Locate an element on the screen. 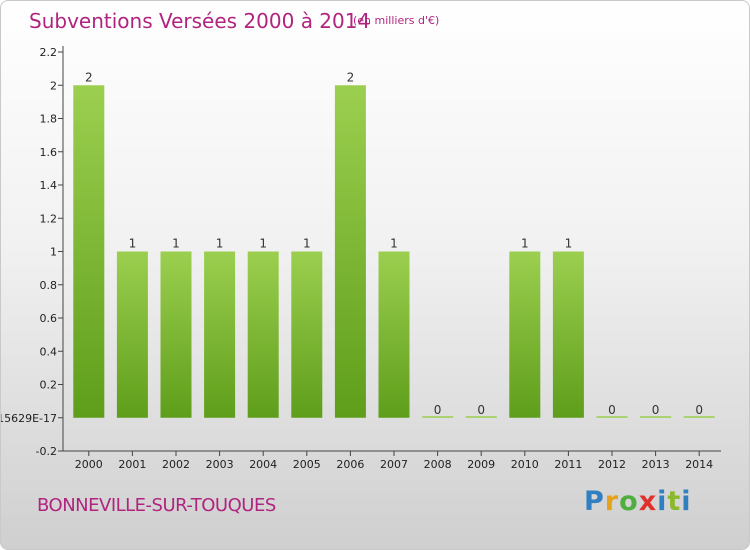 The width and height of the screenshot is (750, 550). data-label-2006: 2 is located at coordinates (351, 77).